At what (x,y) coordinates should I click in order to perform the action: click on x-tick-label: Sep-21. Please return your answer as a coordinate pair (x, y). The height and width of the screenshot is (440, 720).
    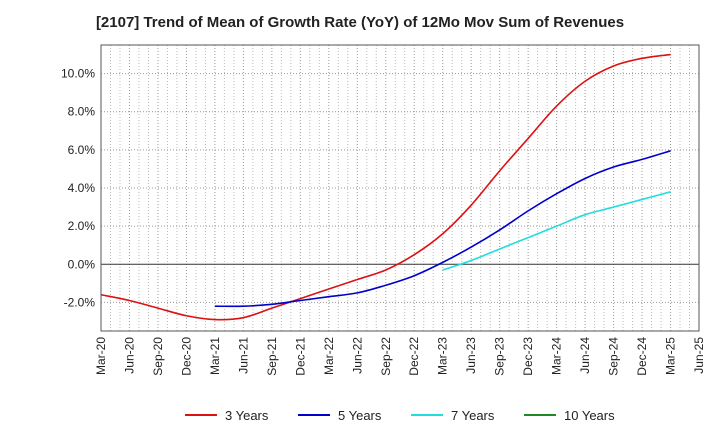
    Looking at the image, I should click on (272, 356).